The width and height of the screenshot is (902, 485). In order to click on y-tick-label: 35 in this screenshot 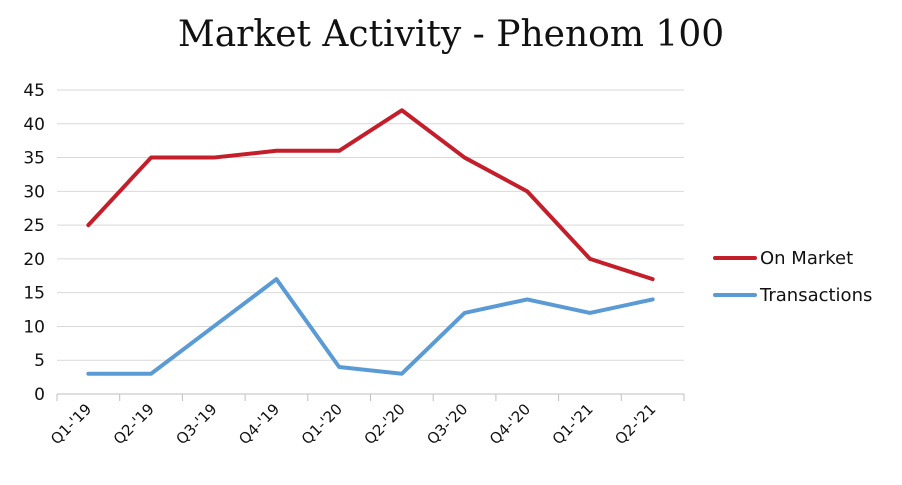, I will do `click(34, 159)`.